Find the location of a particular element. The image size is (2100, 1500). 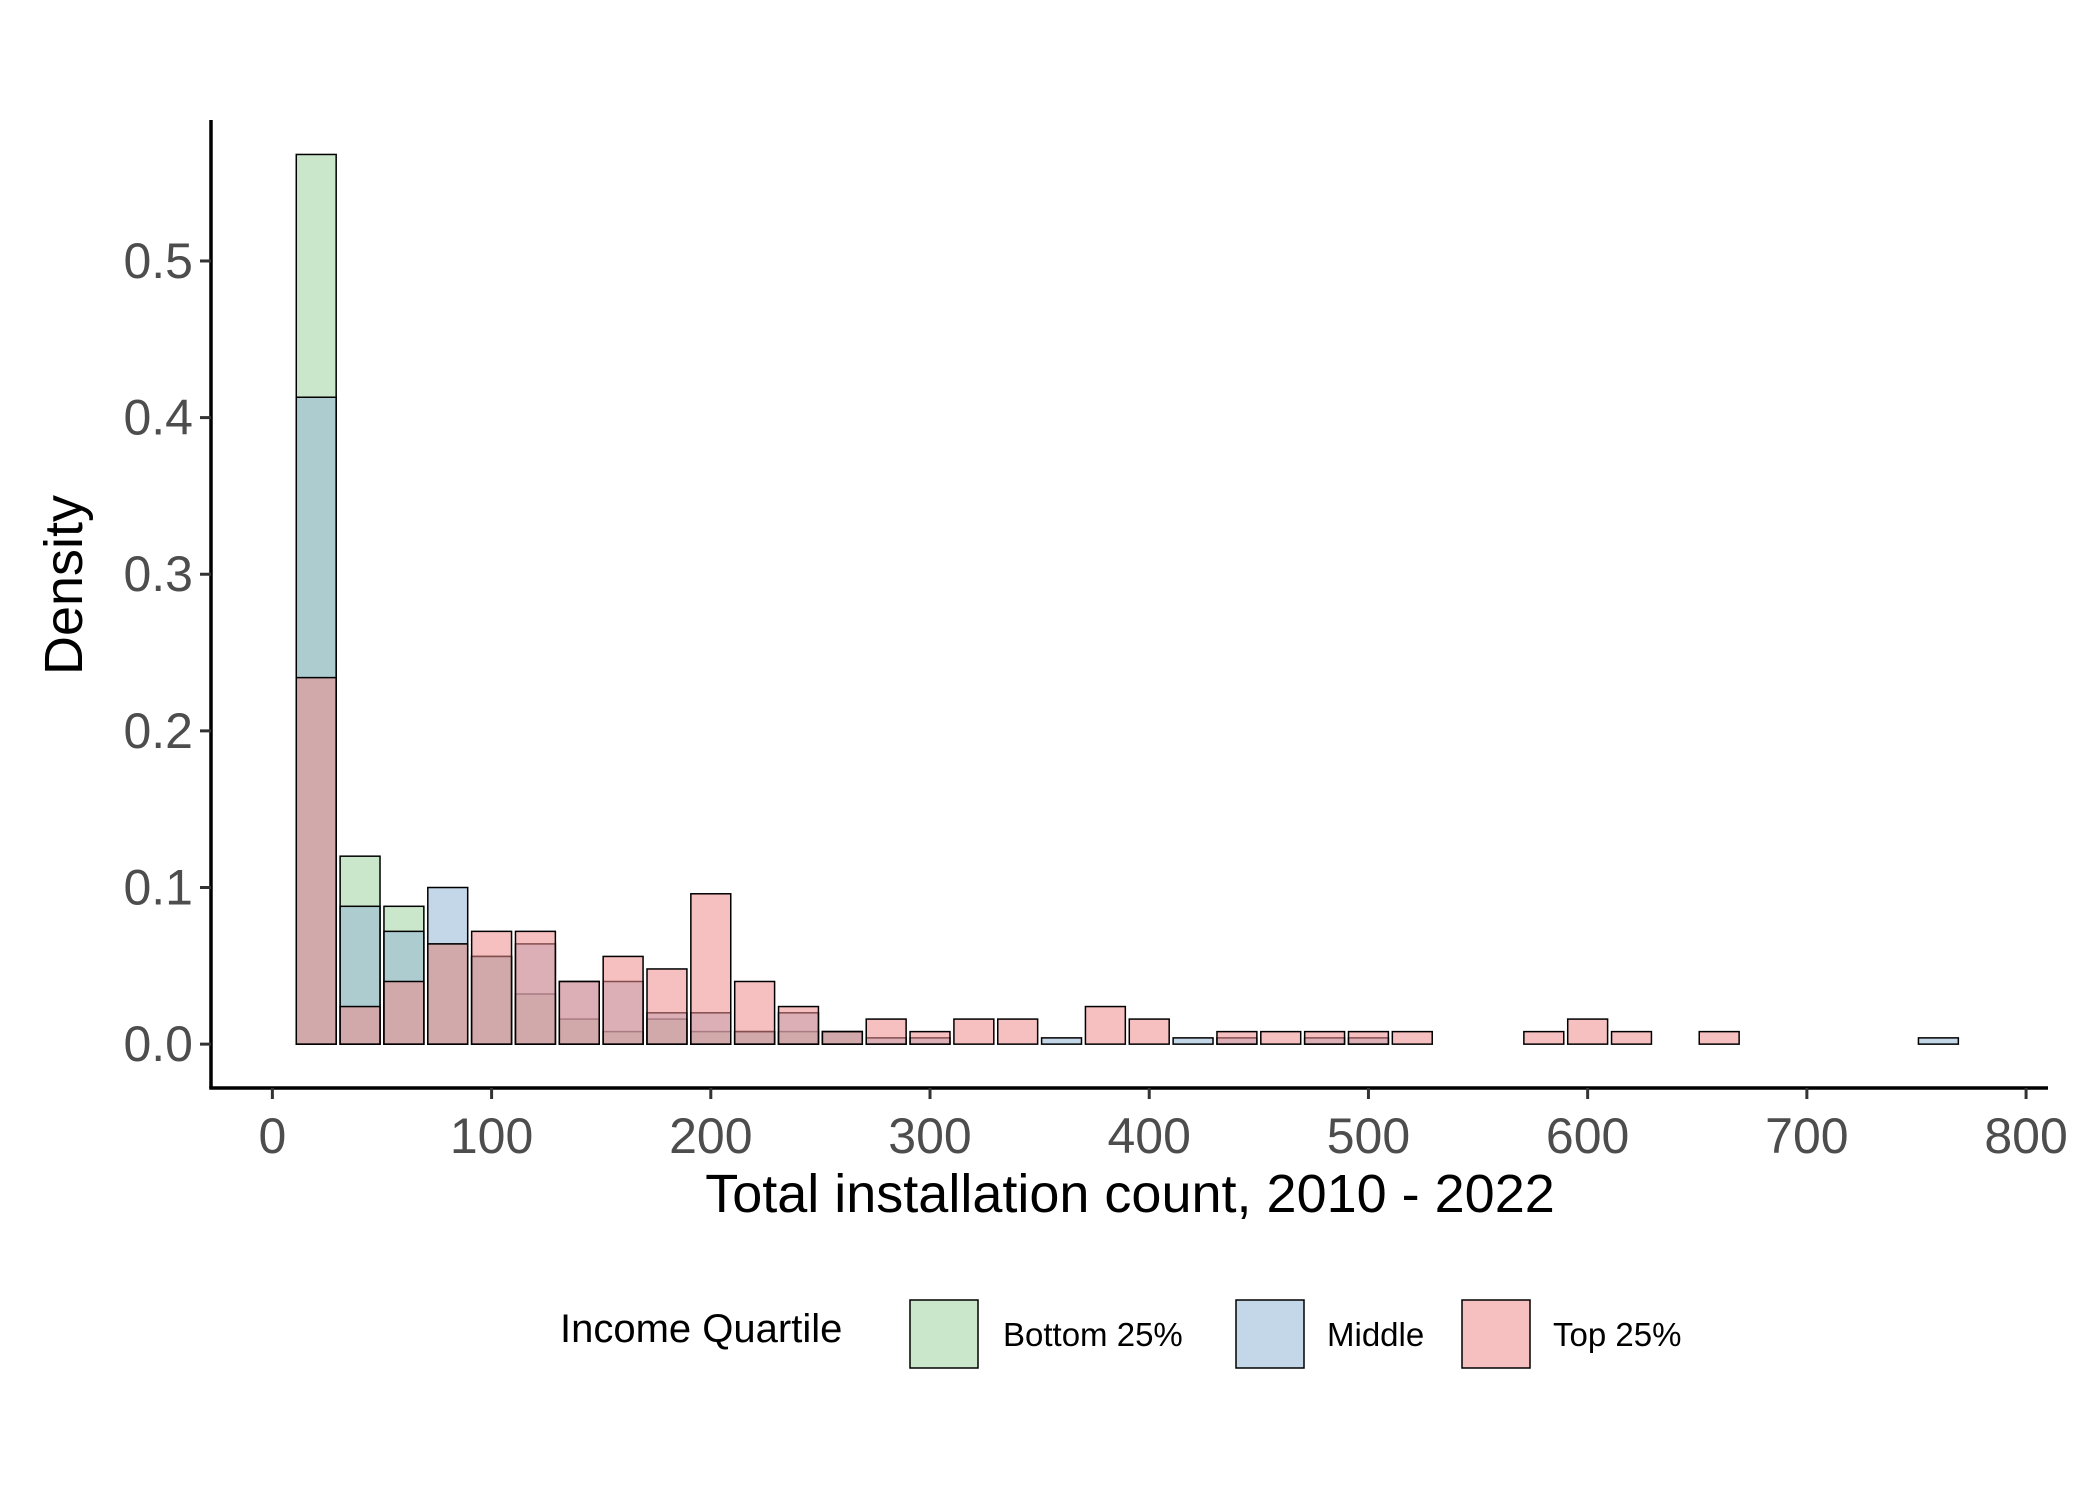

x-tick-label: 300 is located at coordinates (929, 1136).